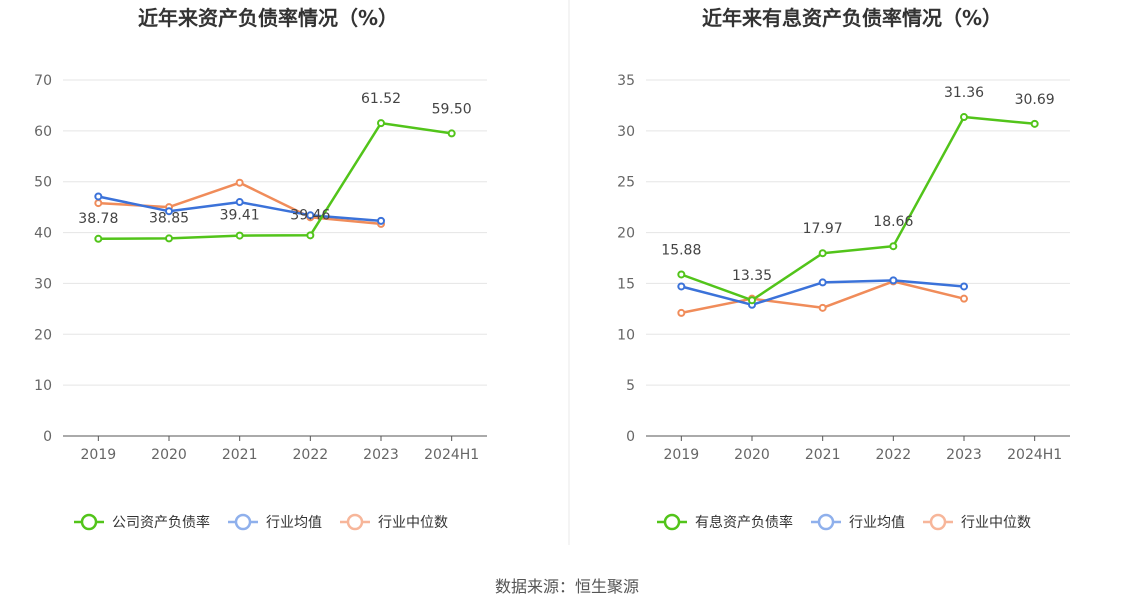 This screenshot has height=612, width=1134. What do you see at coordinates (43, 81) in the screenshot?
I see `y-tick-label: 70` at bounding box center [43, 81].